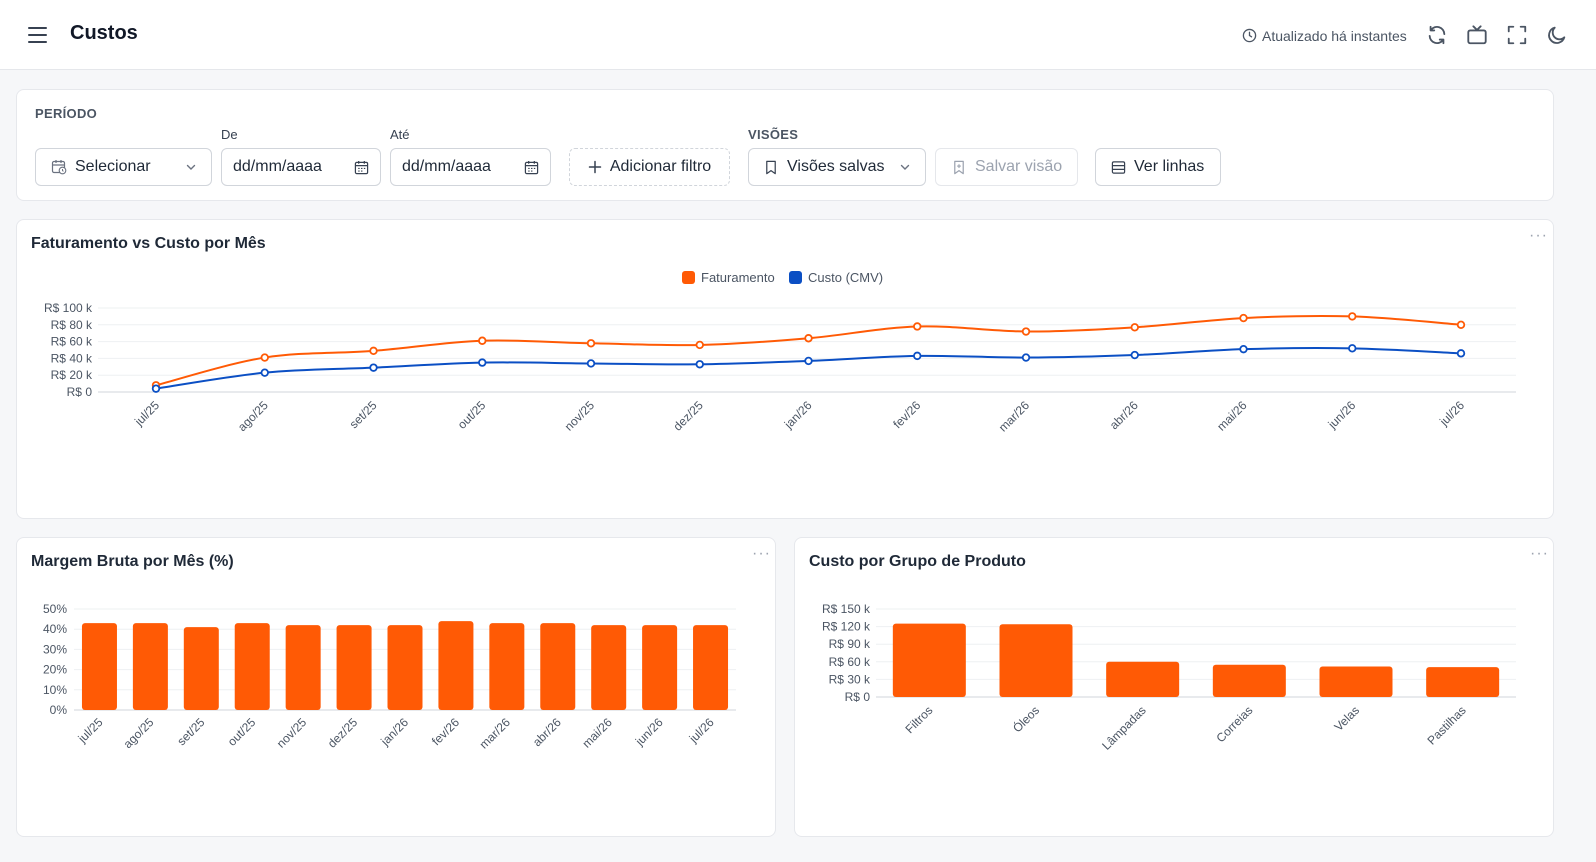 The height and width of the screenshot is (862, 1596). What do you see at coordinates (1234, 724) in the screenshot?
I see `x-tick-label: Correias` at bounding box center [1234, 724].